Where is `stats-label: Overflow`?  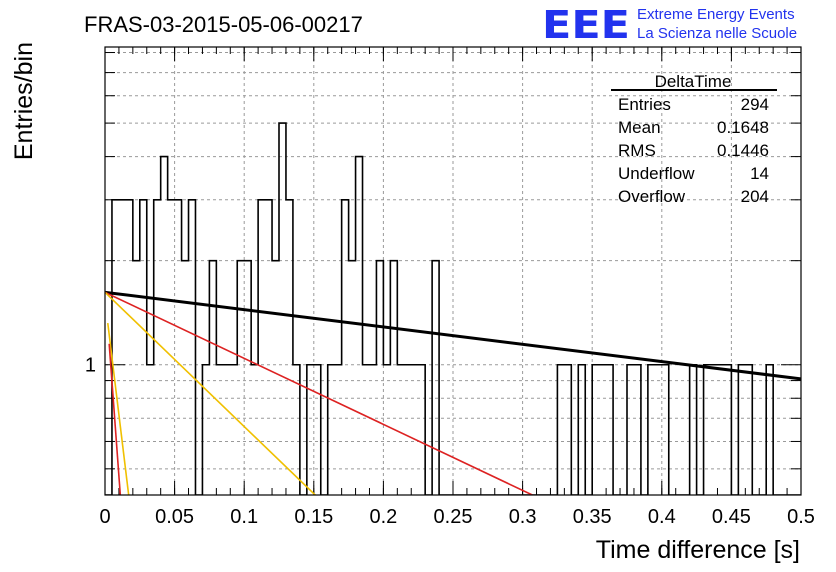 stats-label: Overflow is located at coordinates (652, 196).